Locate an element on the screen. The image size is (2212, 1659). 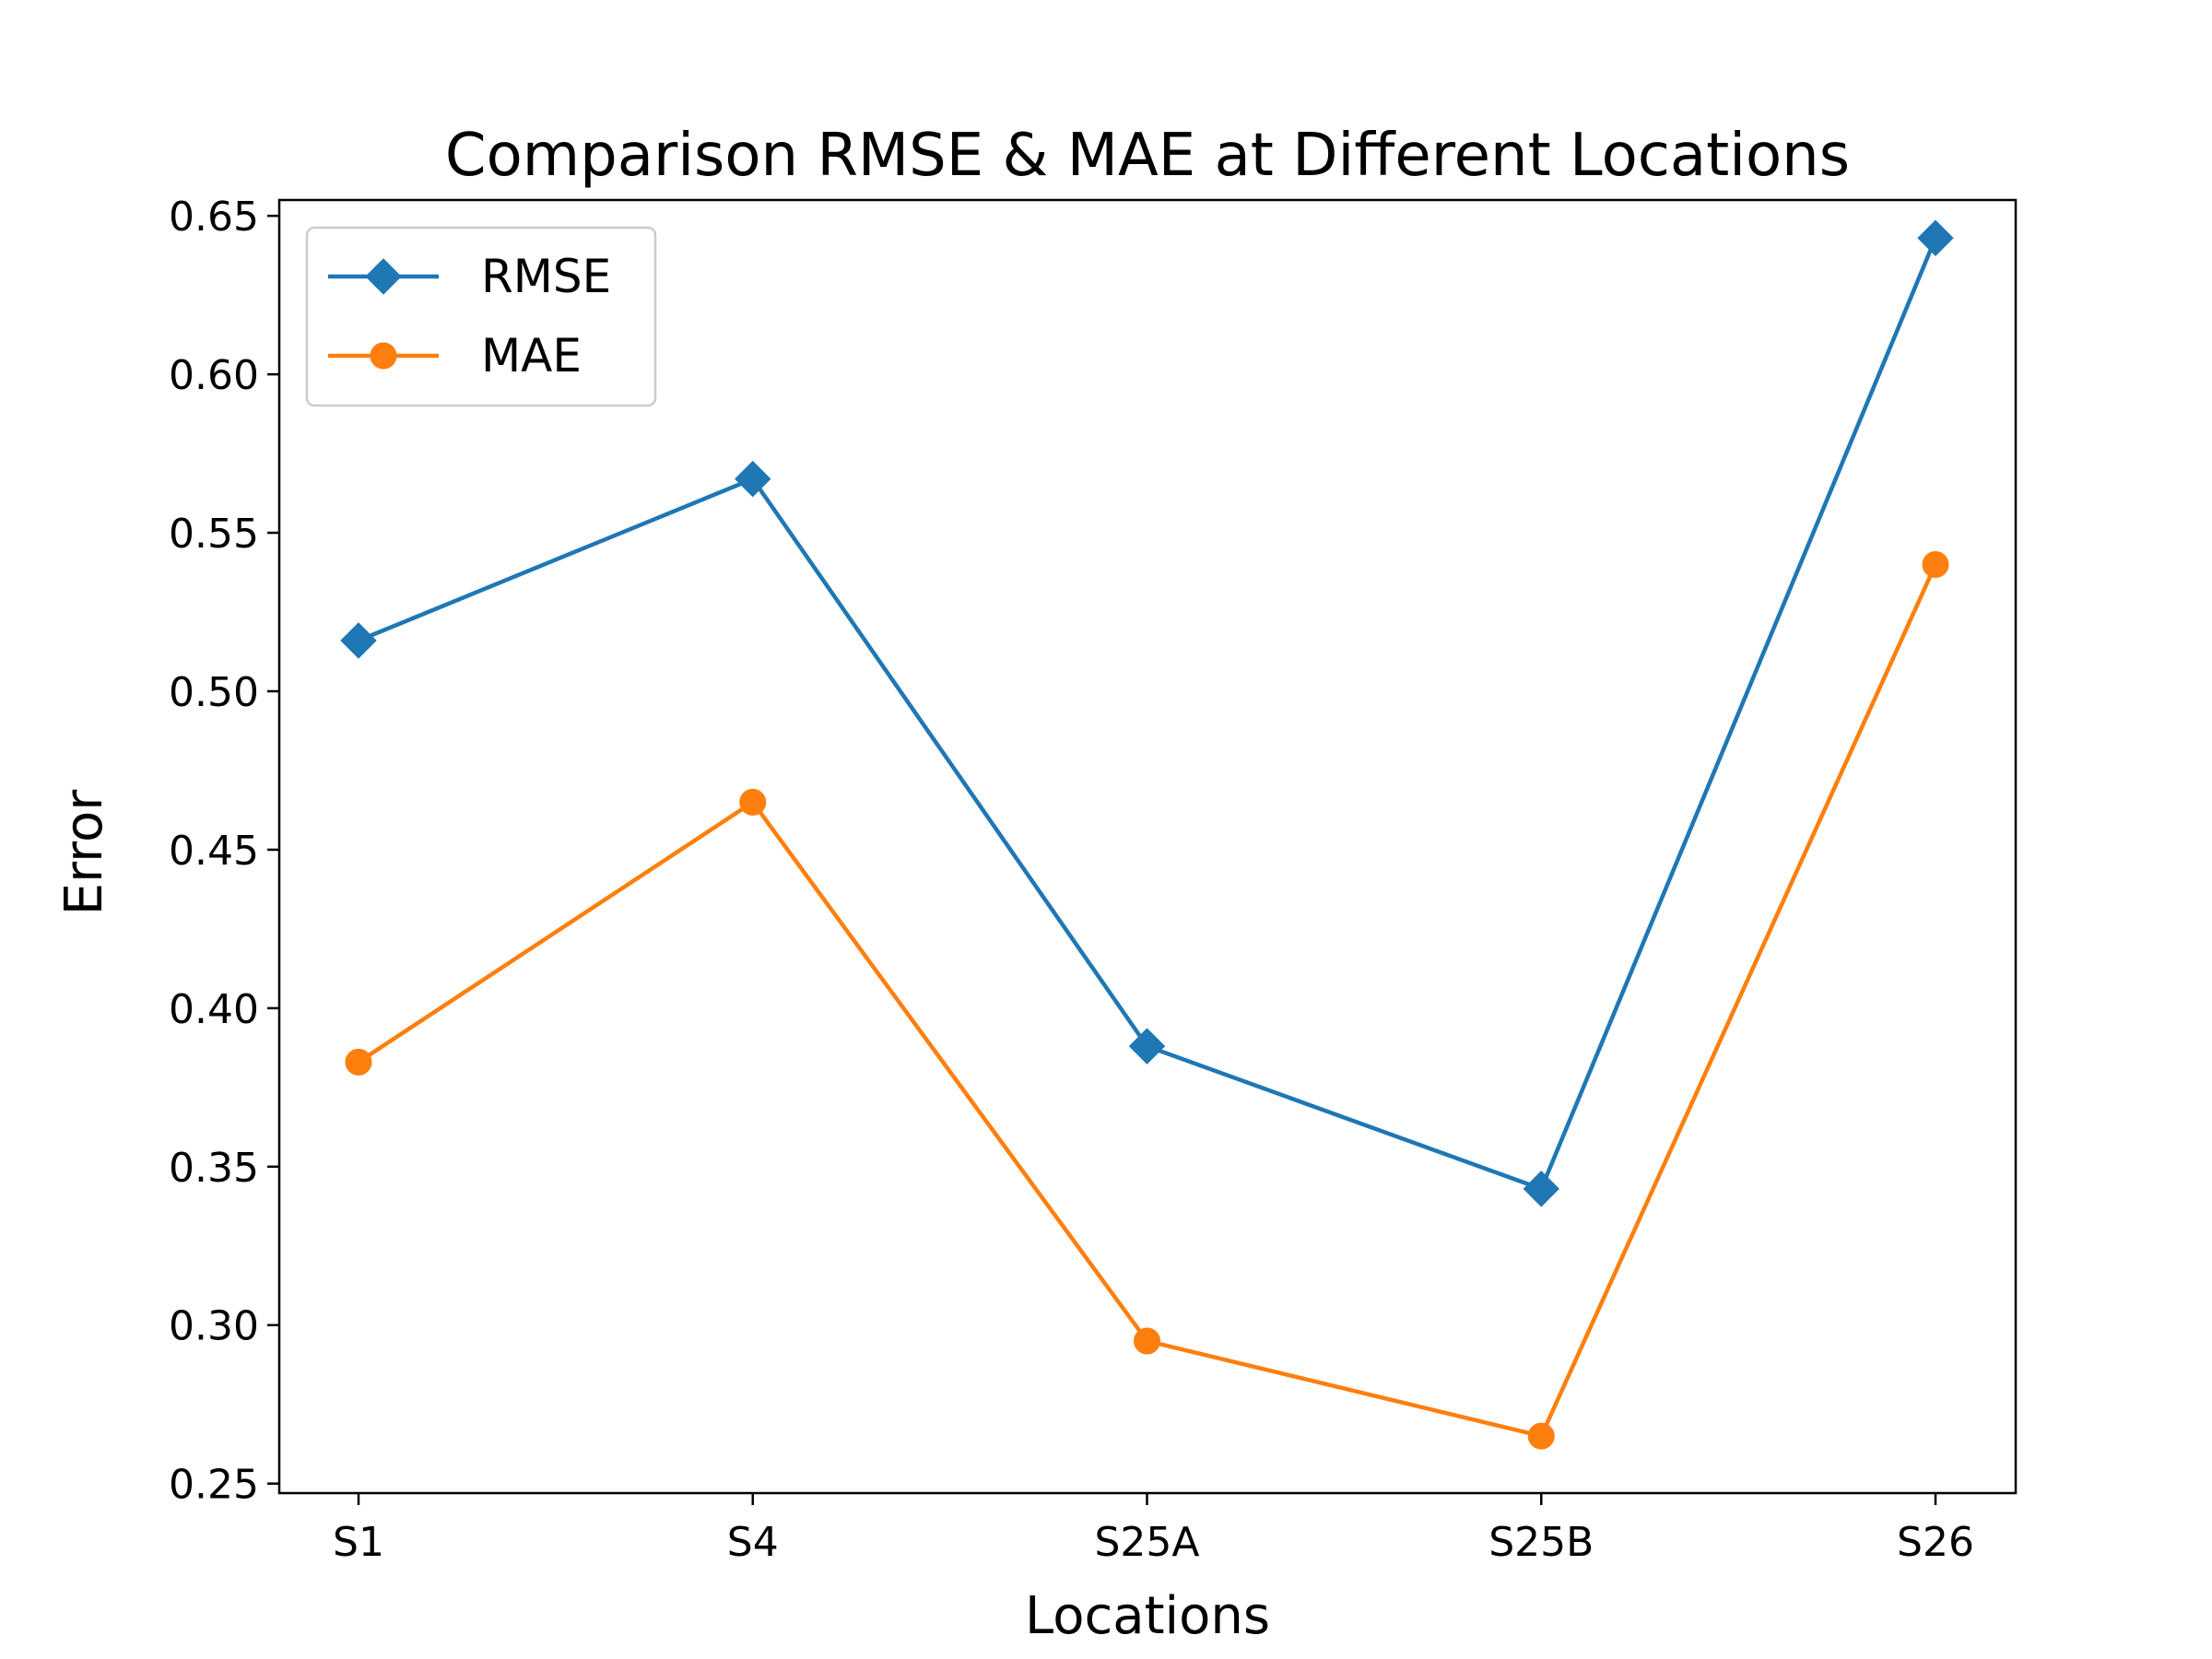
x-tick-label: S1 is located at coordinates (358, 1542).